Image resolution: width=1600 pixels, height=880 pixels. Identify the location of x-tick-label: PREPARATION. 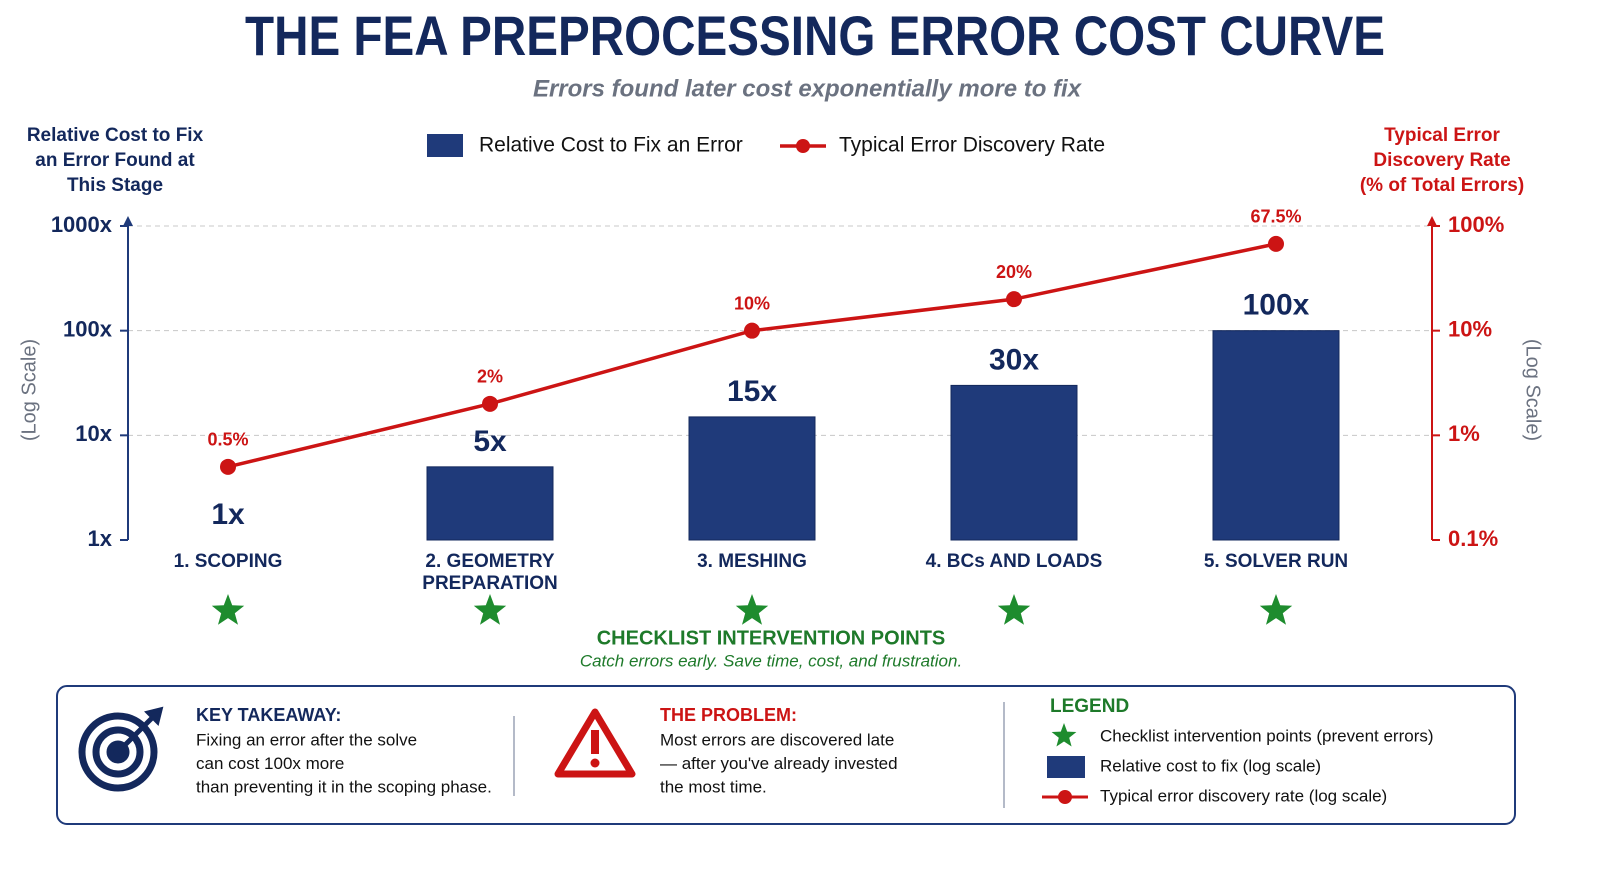
(489, 583).